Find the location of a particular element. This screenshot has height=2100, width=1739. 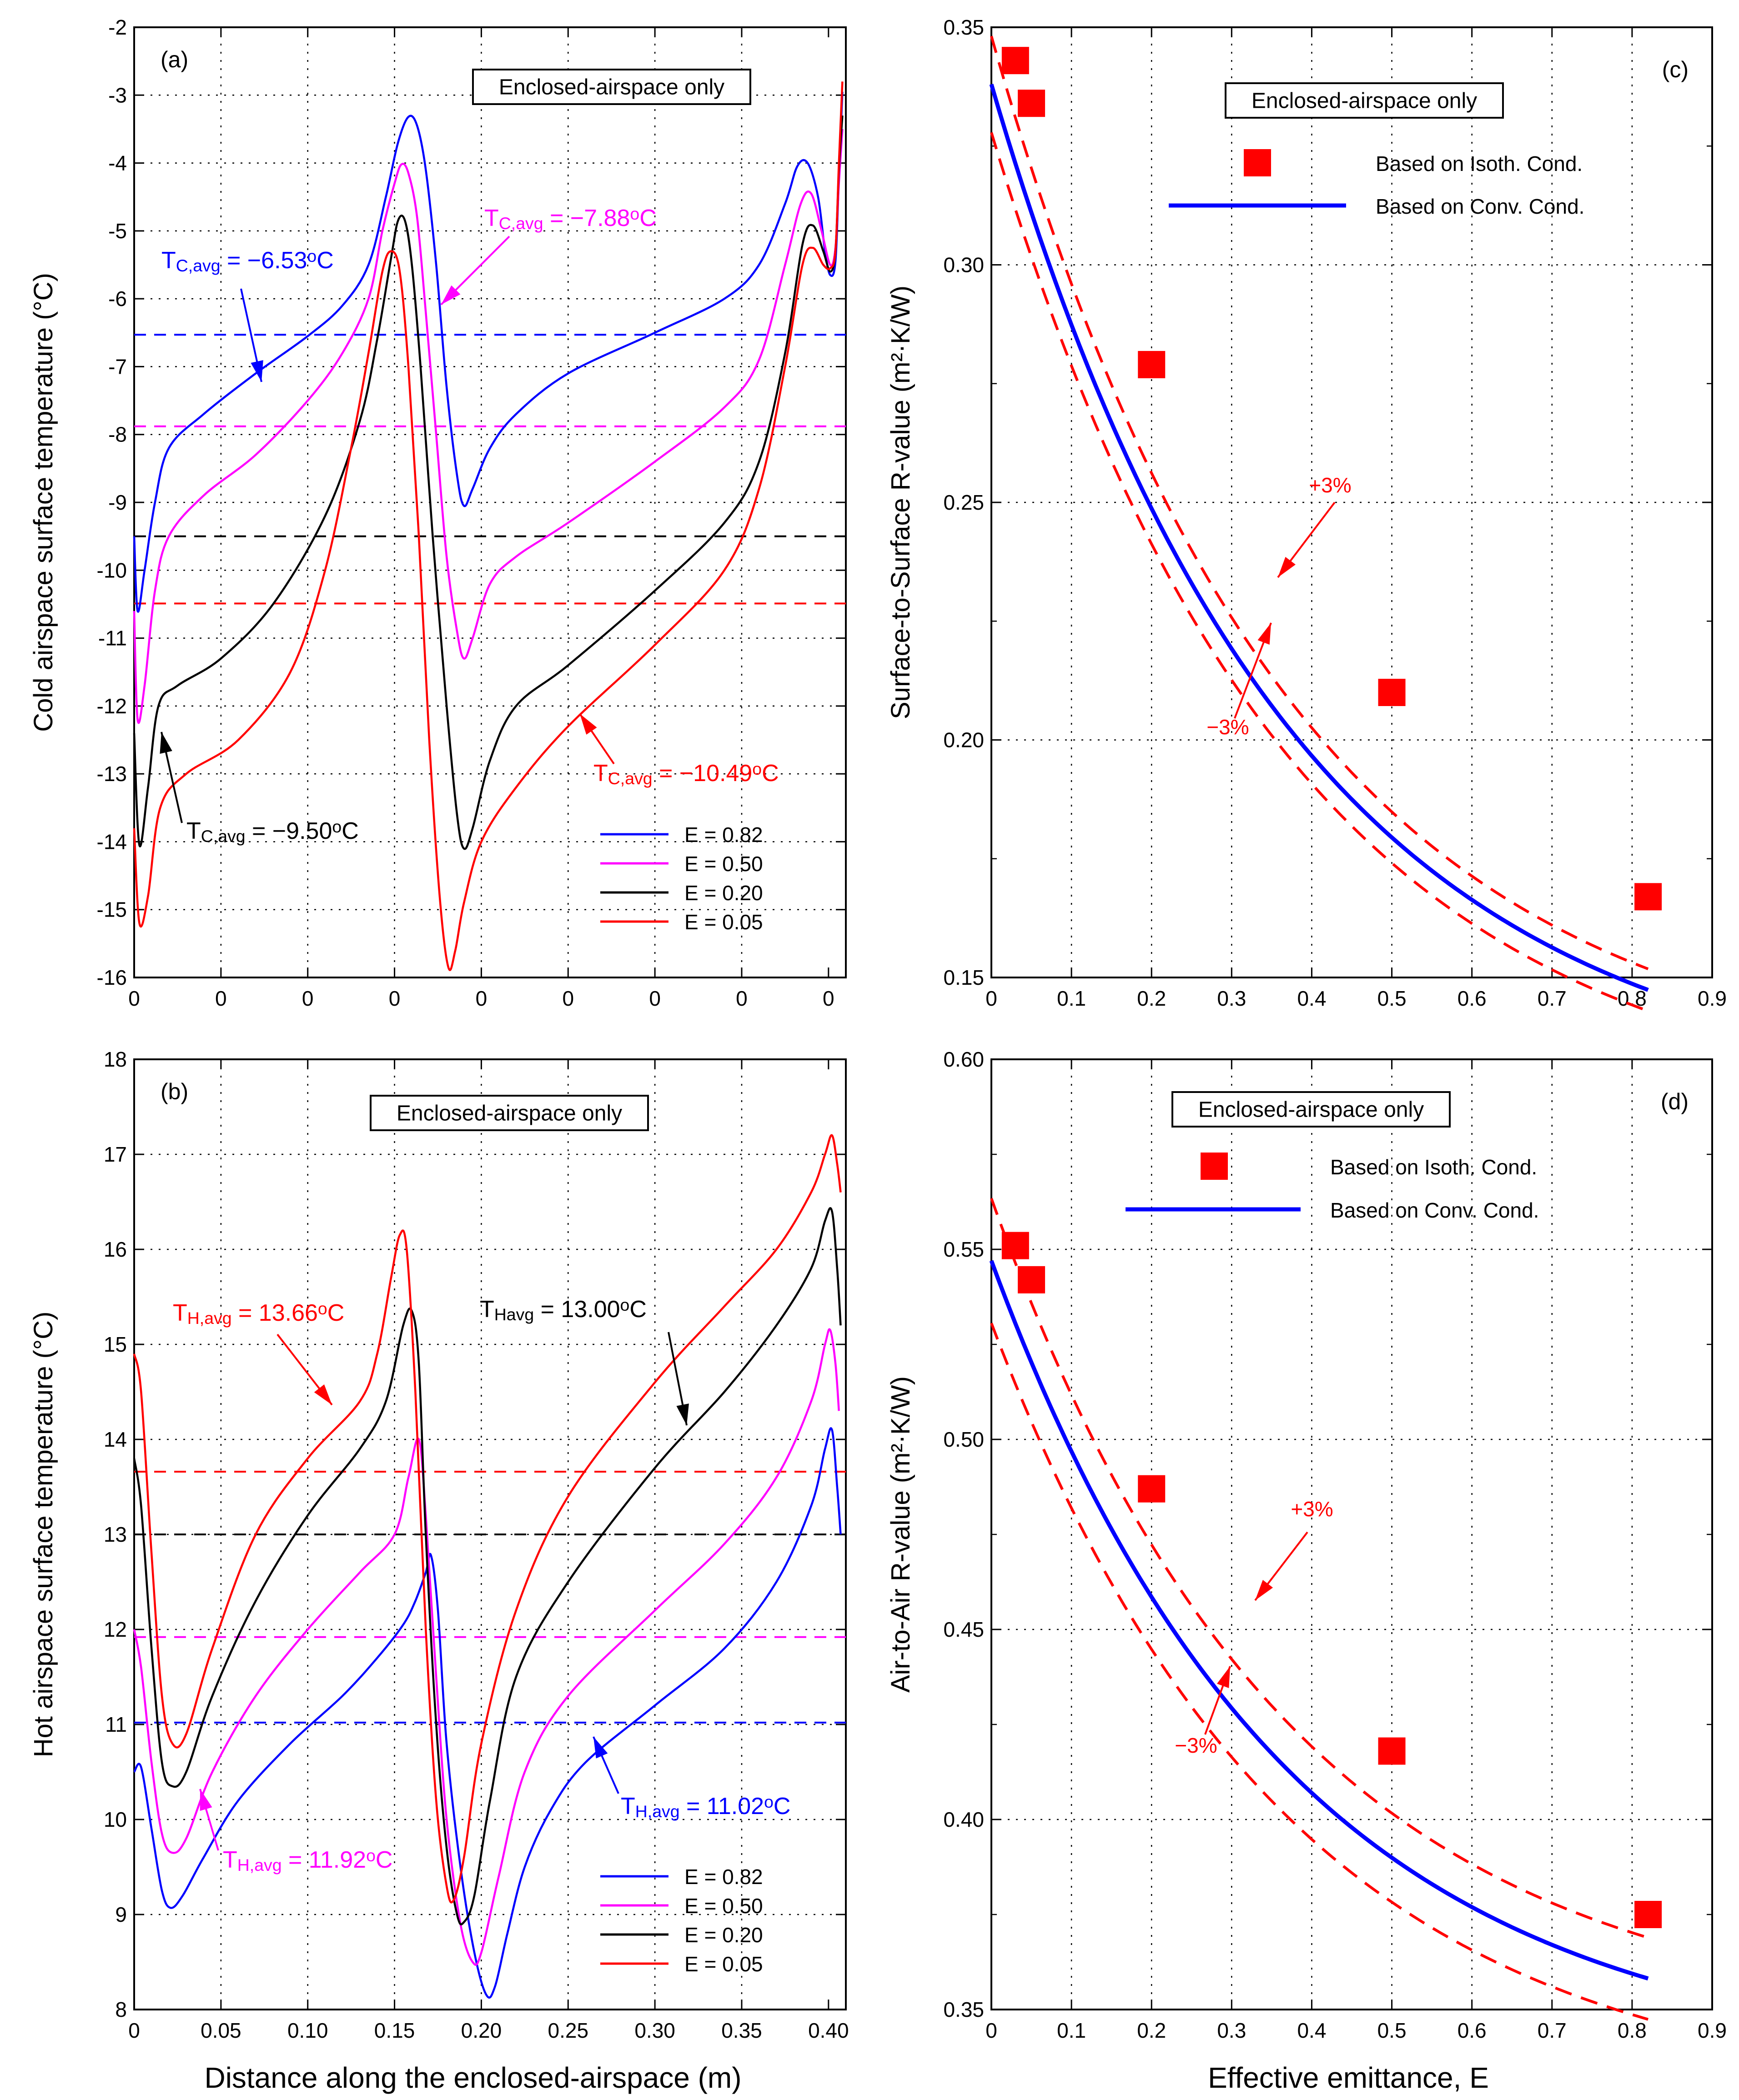

y-tick-label: 17 is located at coordinates (115, 1154).